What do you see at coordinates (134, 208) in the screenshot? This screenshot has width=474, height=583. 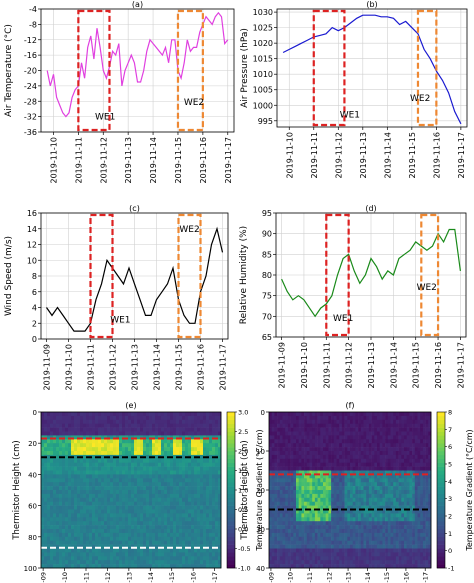 I see `panel-title-c: (c)` at bounding box center [134, 208].